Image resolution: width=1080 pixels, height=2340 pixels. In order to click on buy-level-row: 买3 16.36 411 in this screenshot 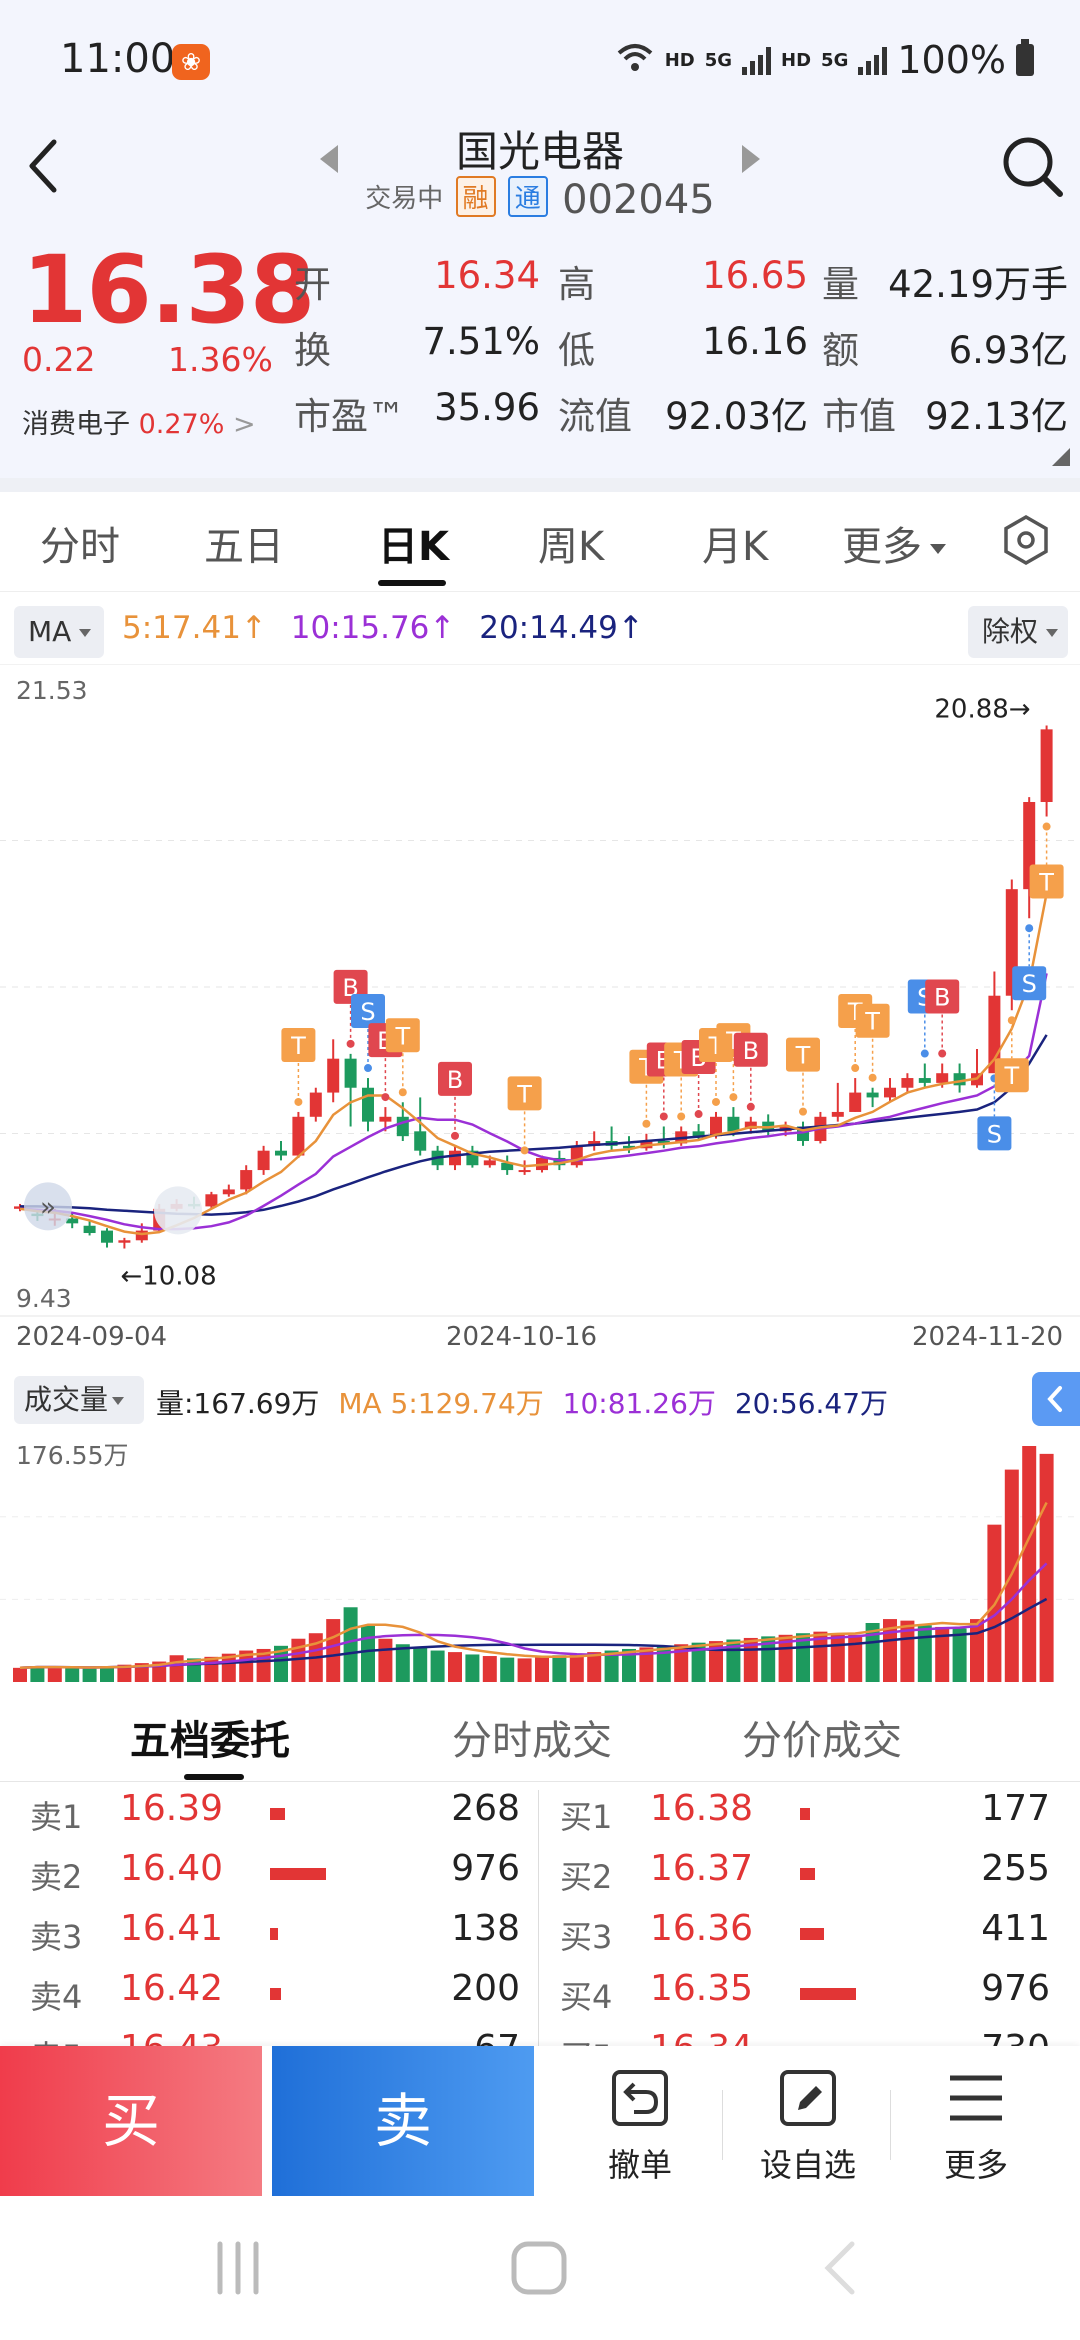, I will do `click(805, 1938)`.